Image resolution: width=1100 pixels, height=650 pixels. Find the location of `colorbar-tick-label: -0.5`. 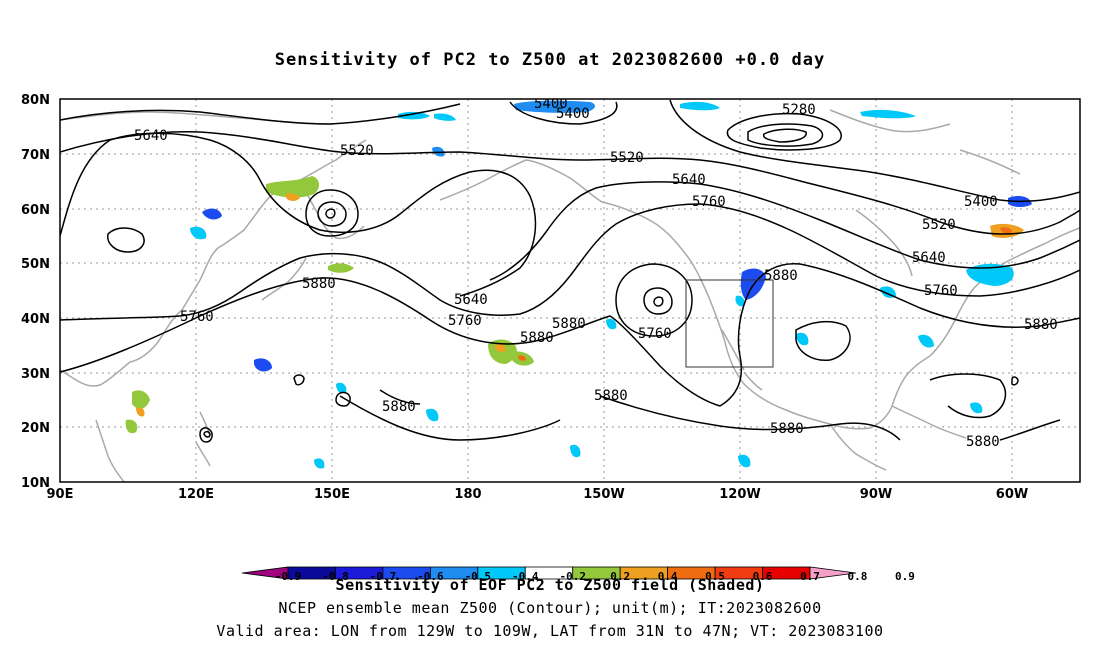

colorbar-tick-label: -0.5 is located at coordinates (478, 576).